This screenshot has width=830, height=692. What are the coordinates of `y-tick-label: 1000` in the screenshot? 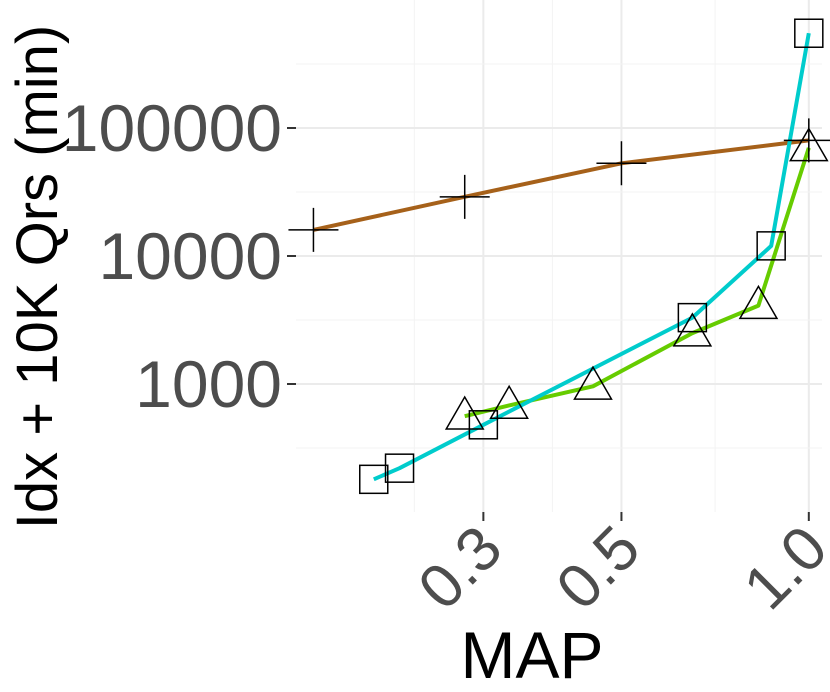 It's located at (208, 384).